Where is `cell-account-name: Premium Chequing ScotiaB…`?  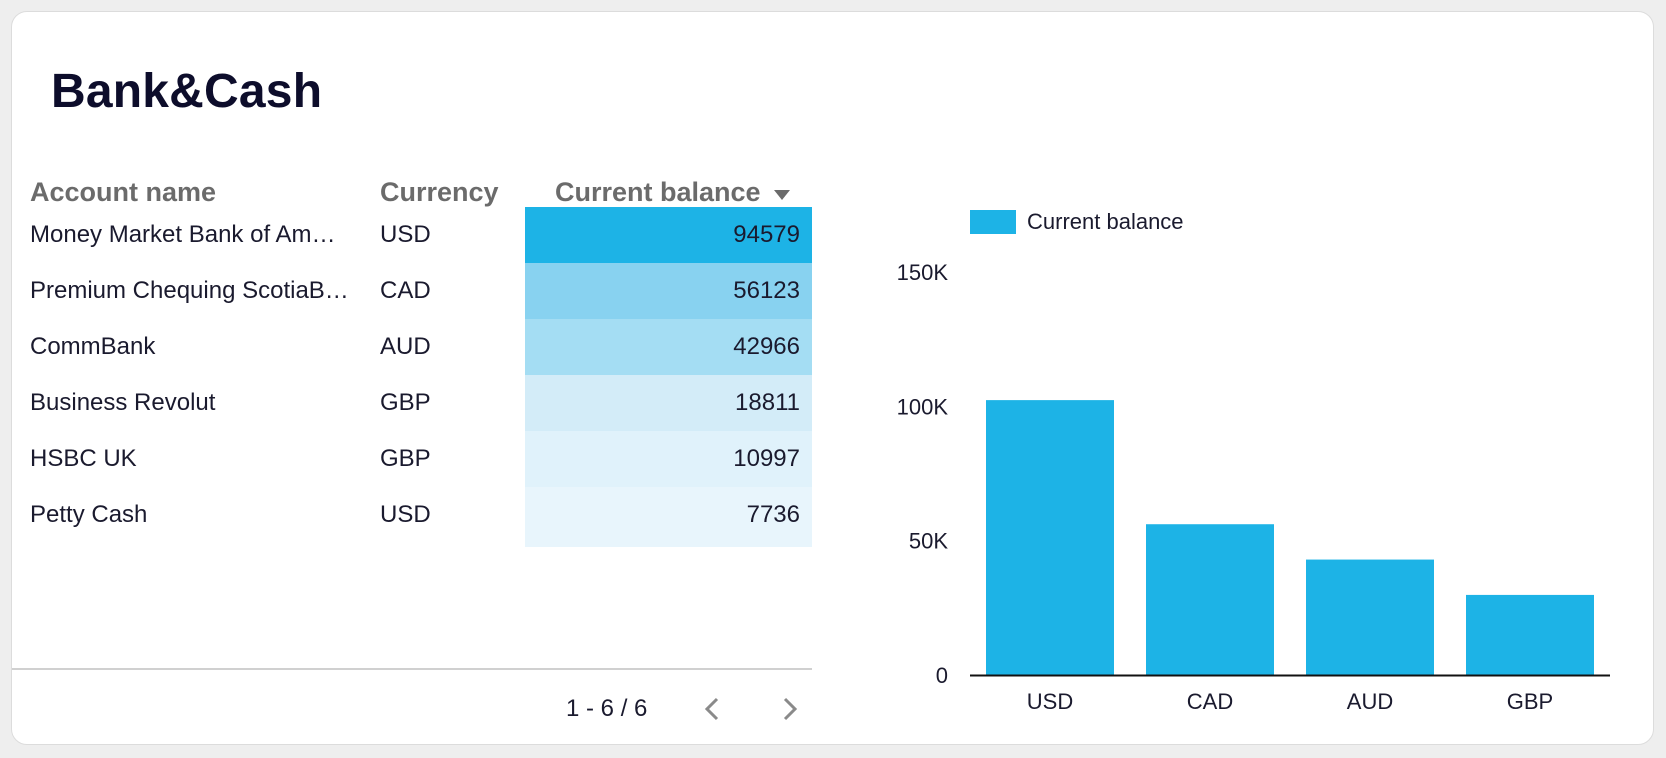
cell-account-name: Premium Chequing ScotiaB… is located at coordinates (189, 290).